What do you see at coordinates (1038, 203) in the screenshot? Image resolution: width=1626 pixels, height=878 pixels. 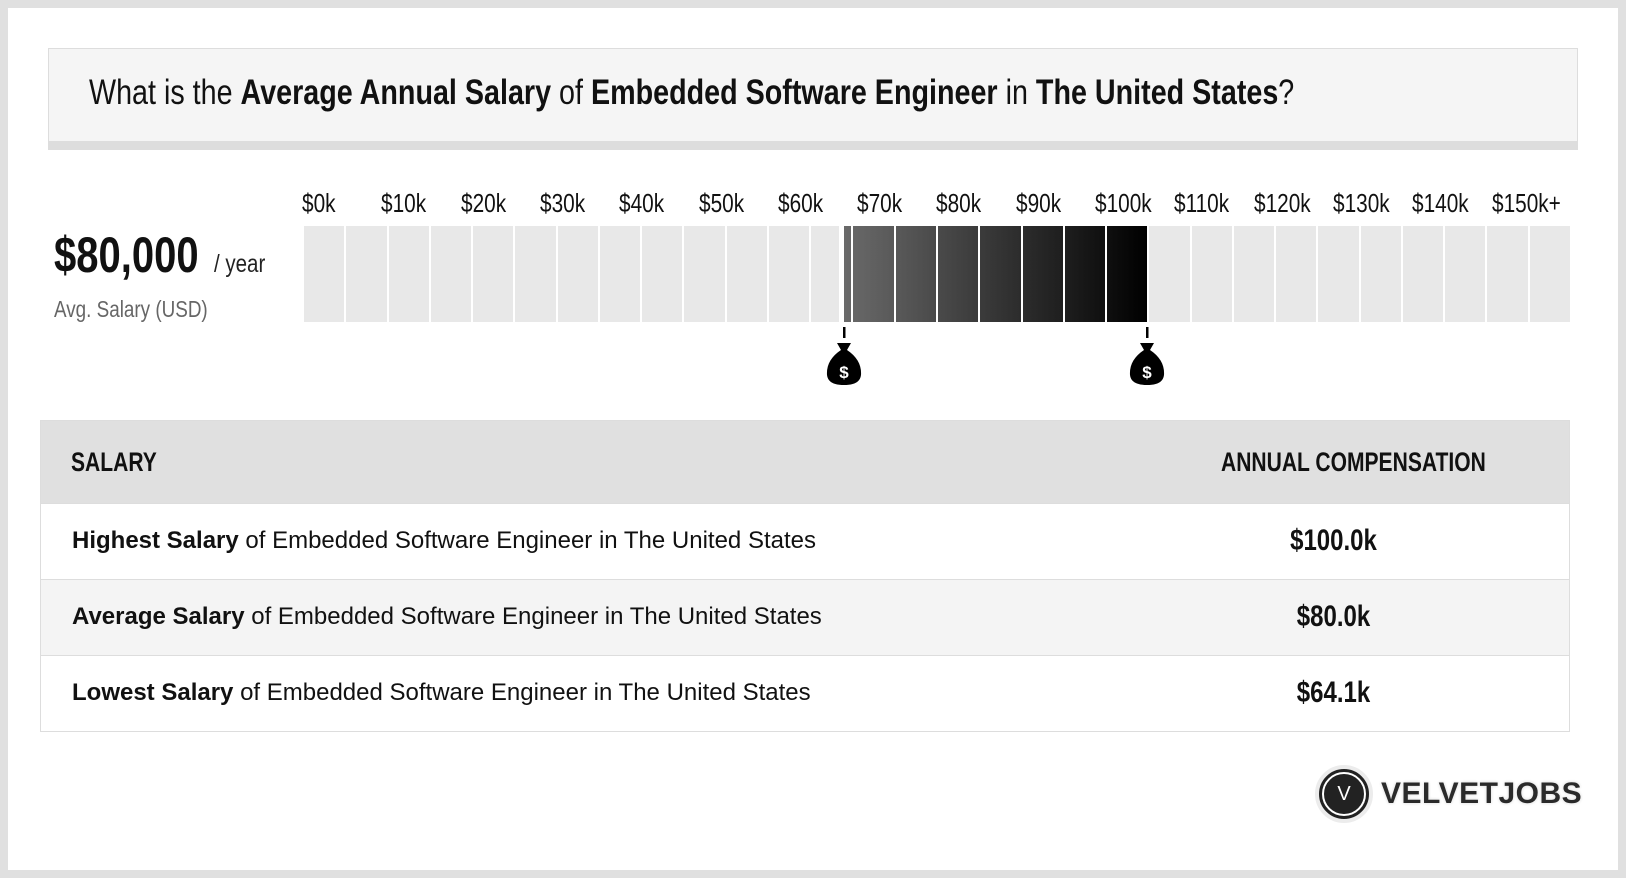 I see `tick-label: $90k` at bounding box center [1038, 203].